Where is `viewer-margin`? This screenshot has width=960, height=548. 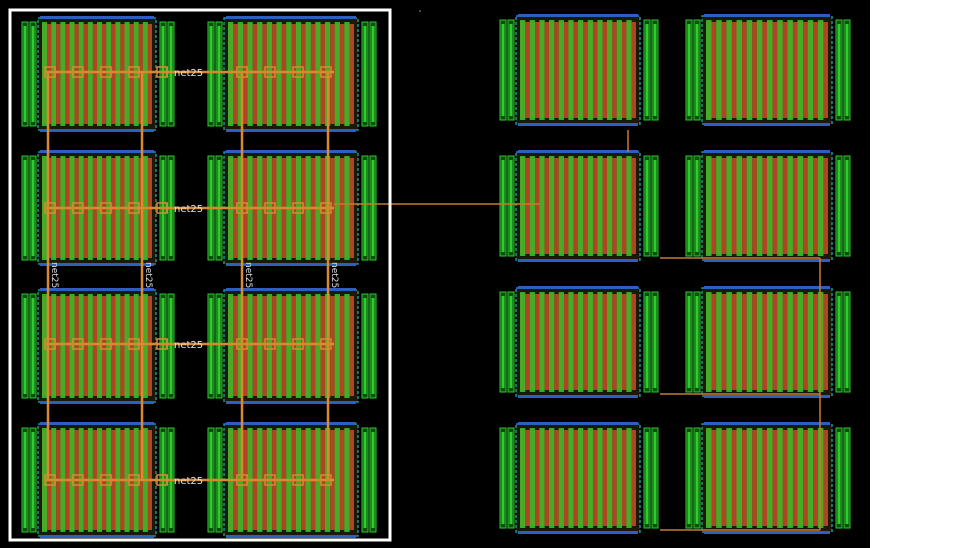
viewer-margin is located at coordinates (915, 274).